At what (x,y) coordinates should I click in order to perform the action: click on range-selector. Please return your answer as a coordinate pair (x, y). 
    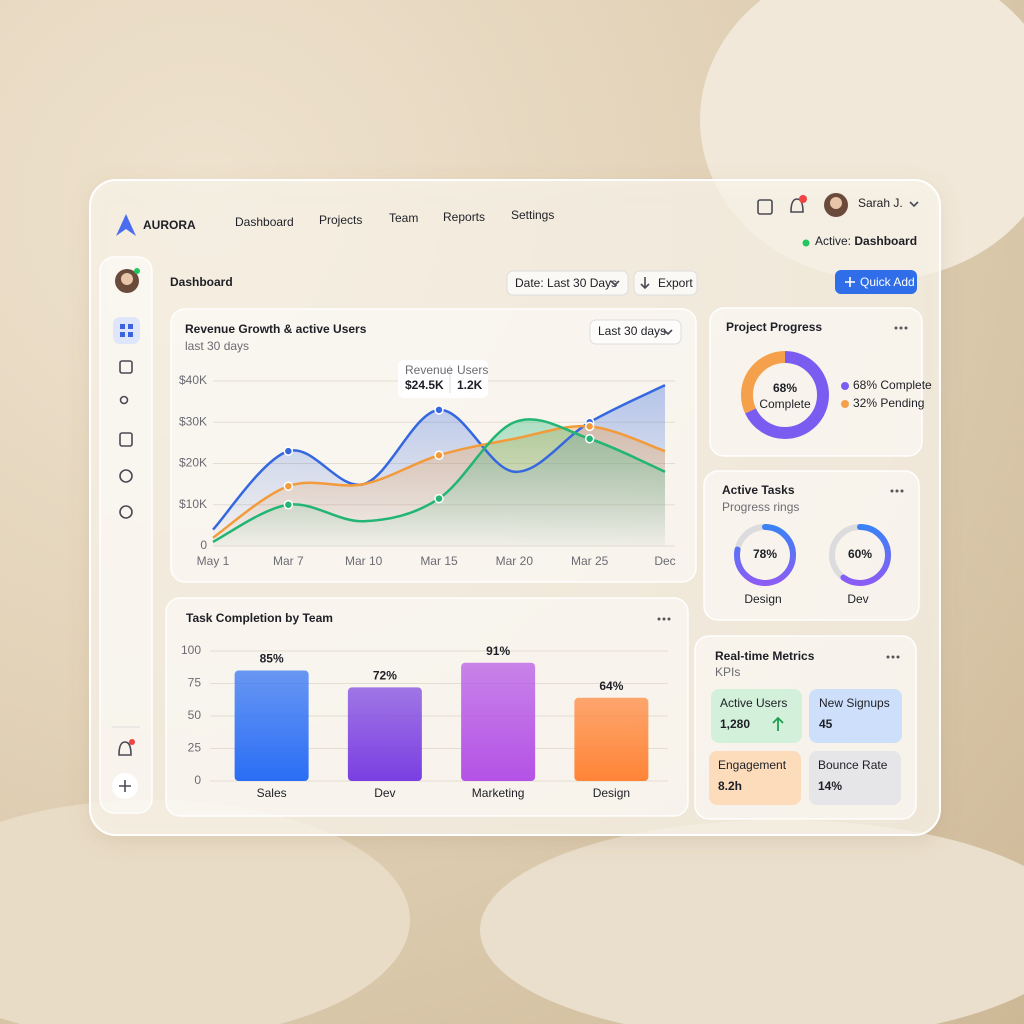
    Looking at the image, I should click on (635, 332).